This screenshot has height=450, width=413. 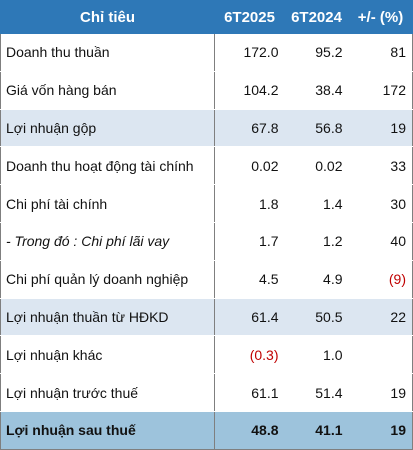 I want to click on value-6t2024: 1.0, so click(x=316, y=355).